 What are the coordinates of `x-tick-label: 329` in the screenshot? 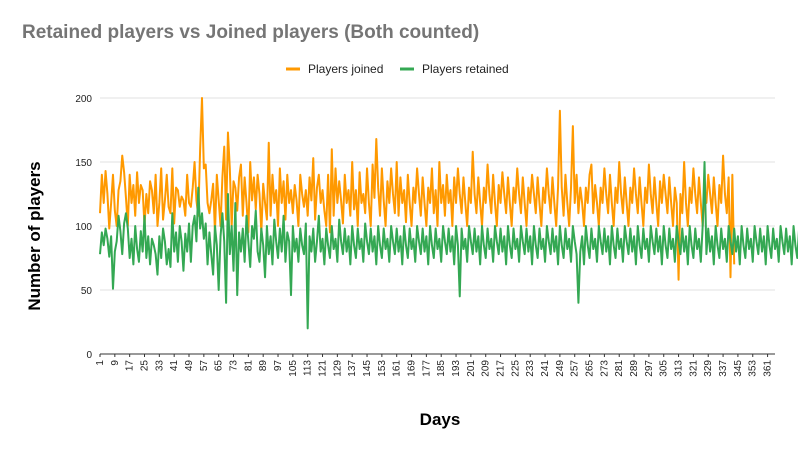 It's located at (708, 368).